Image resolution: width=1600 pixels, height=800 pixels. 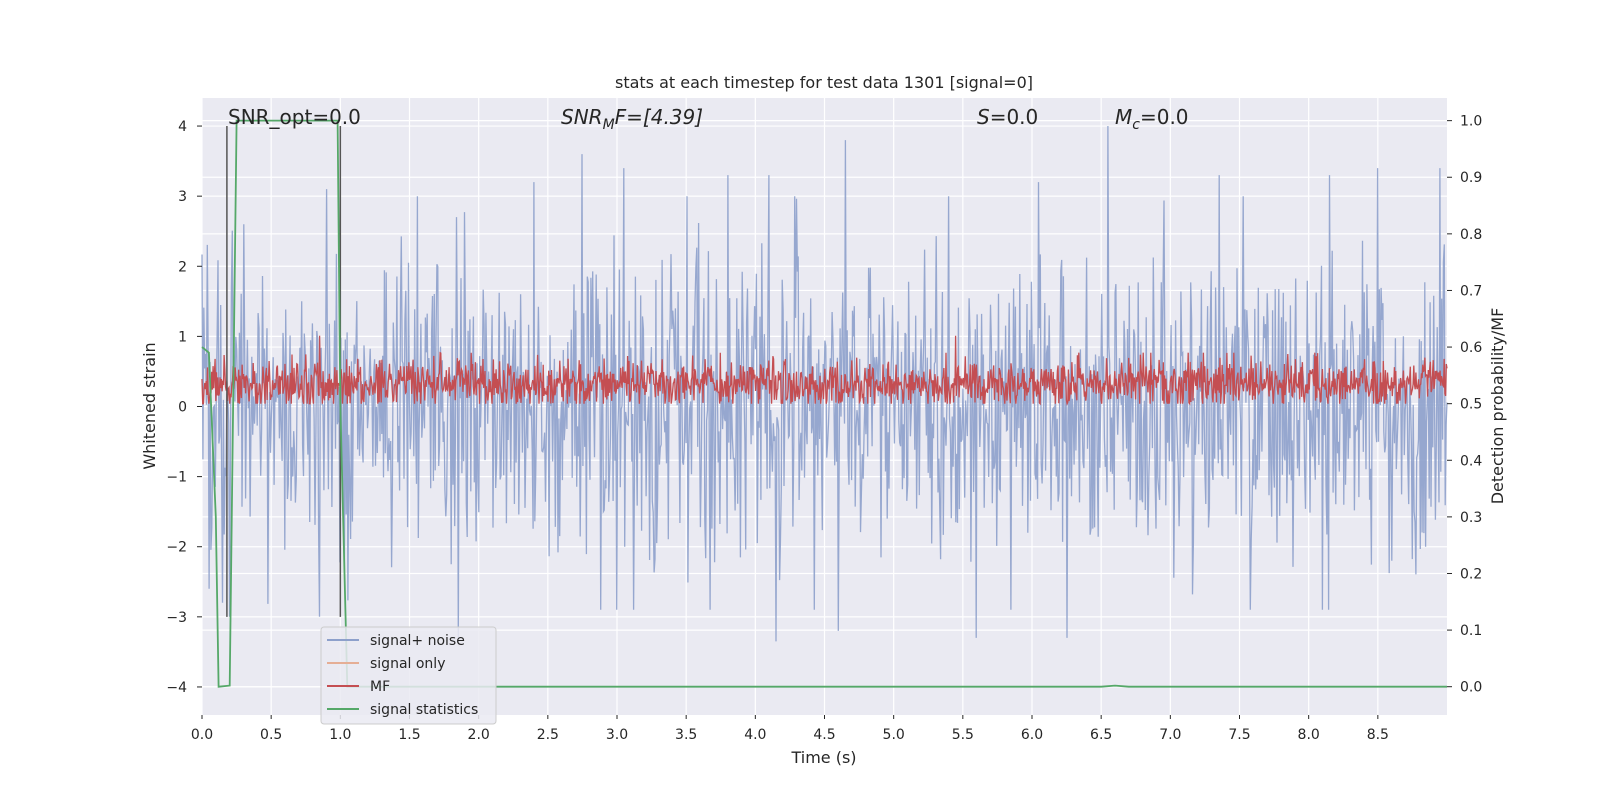 I want to click on x-tick-label: 8.0, so click(x=1309, y=735).